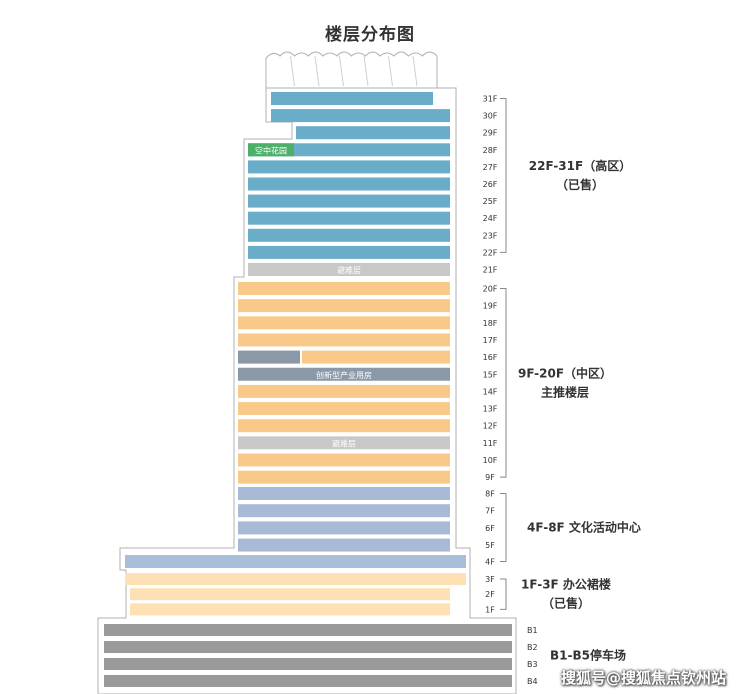  I want to click on floor-label: 4F, so click(490, 562).